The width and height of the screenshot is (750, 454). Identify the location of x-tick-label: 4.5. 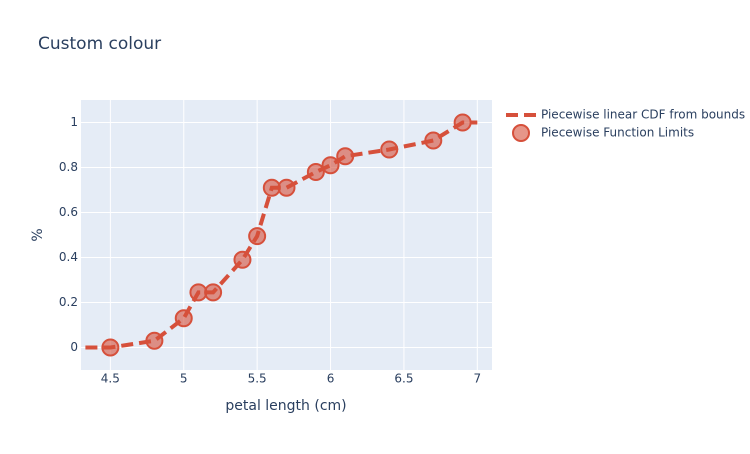
(110, 379).